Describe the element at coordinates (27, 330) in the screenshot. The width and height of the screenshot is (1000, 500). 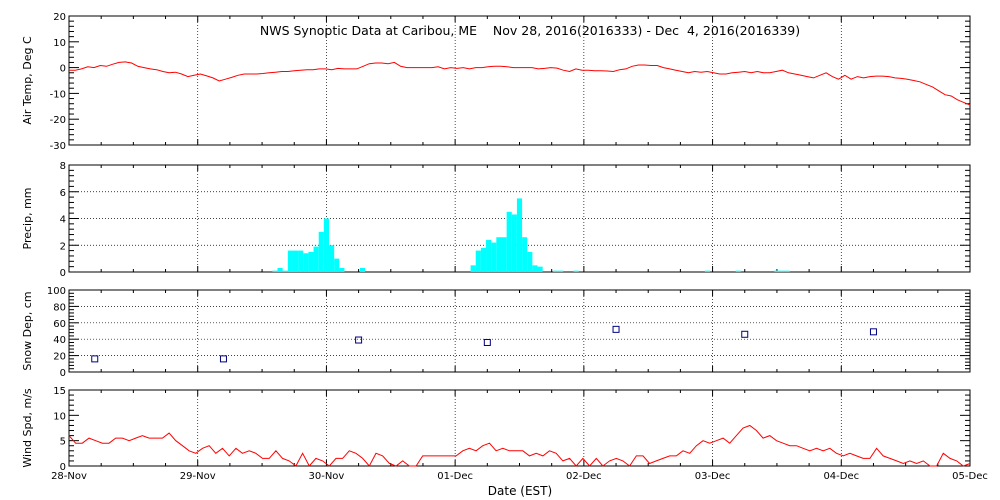
I see `y-axis-label: Snow Dep, cm` at that location.